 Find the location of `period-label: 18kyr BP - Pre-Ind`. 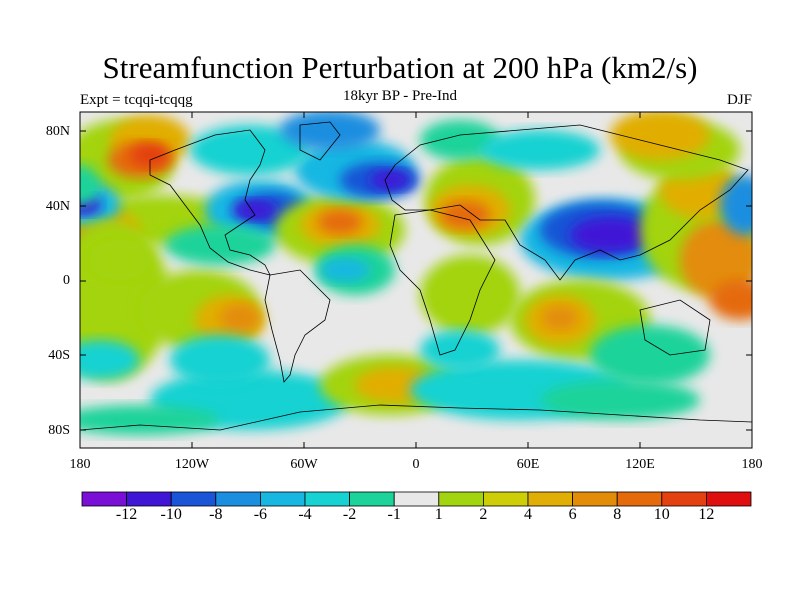

period-label: 18kyr BP - Pre-Ind is located at coordinates (400, 96).